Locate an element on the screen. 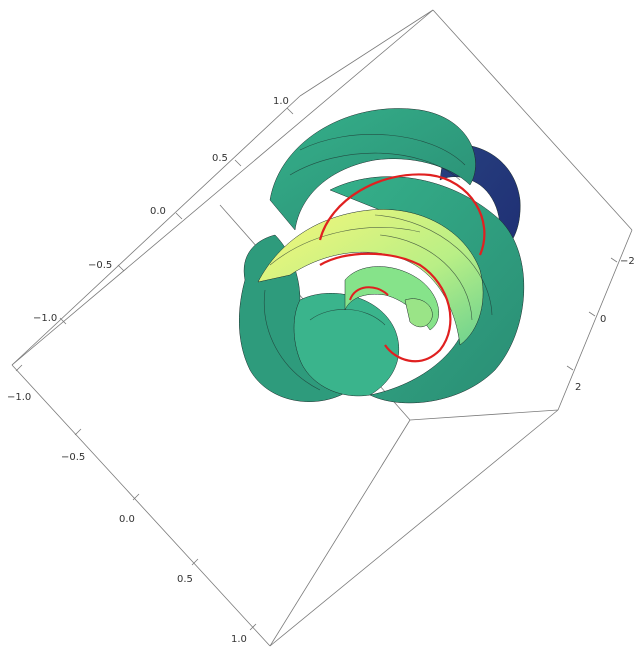 The image size is (640, 648). y-tick-label: 0.5 is located at coordinates (185, 579).